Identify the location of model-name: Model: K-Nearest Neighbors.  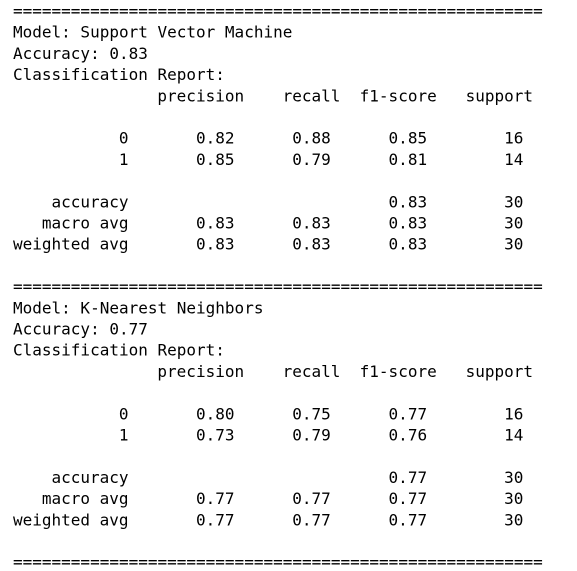
(138, 307).